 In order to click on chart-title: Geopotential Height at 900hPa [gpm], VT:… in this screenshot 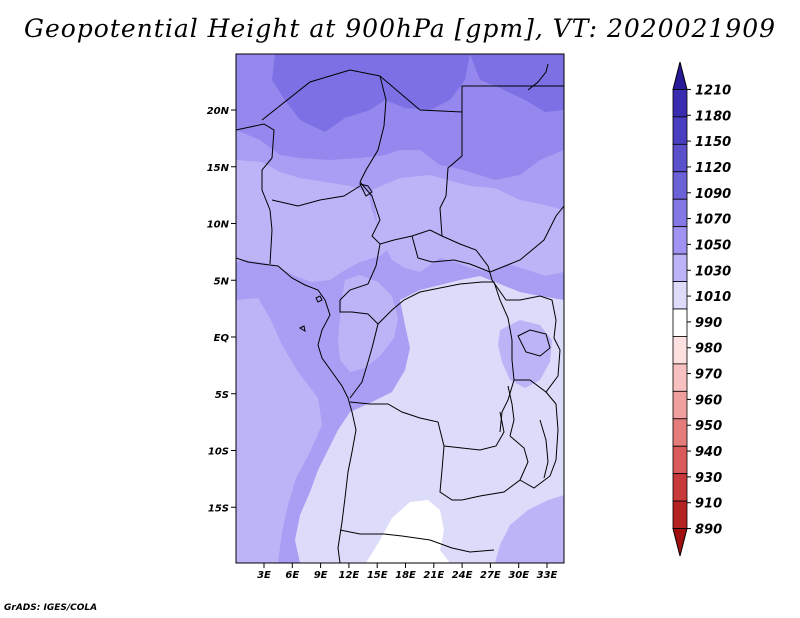, I will do `click(400, 28)`.